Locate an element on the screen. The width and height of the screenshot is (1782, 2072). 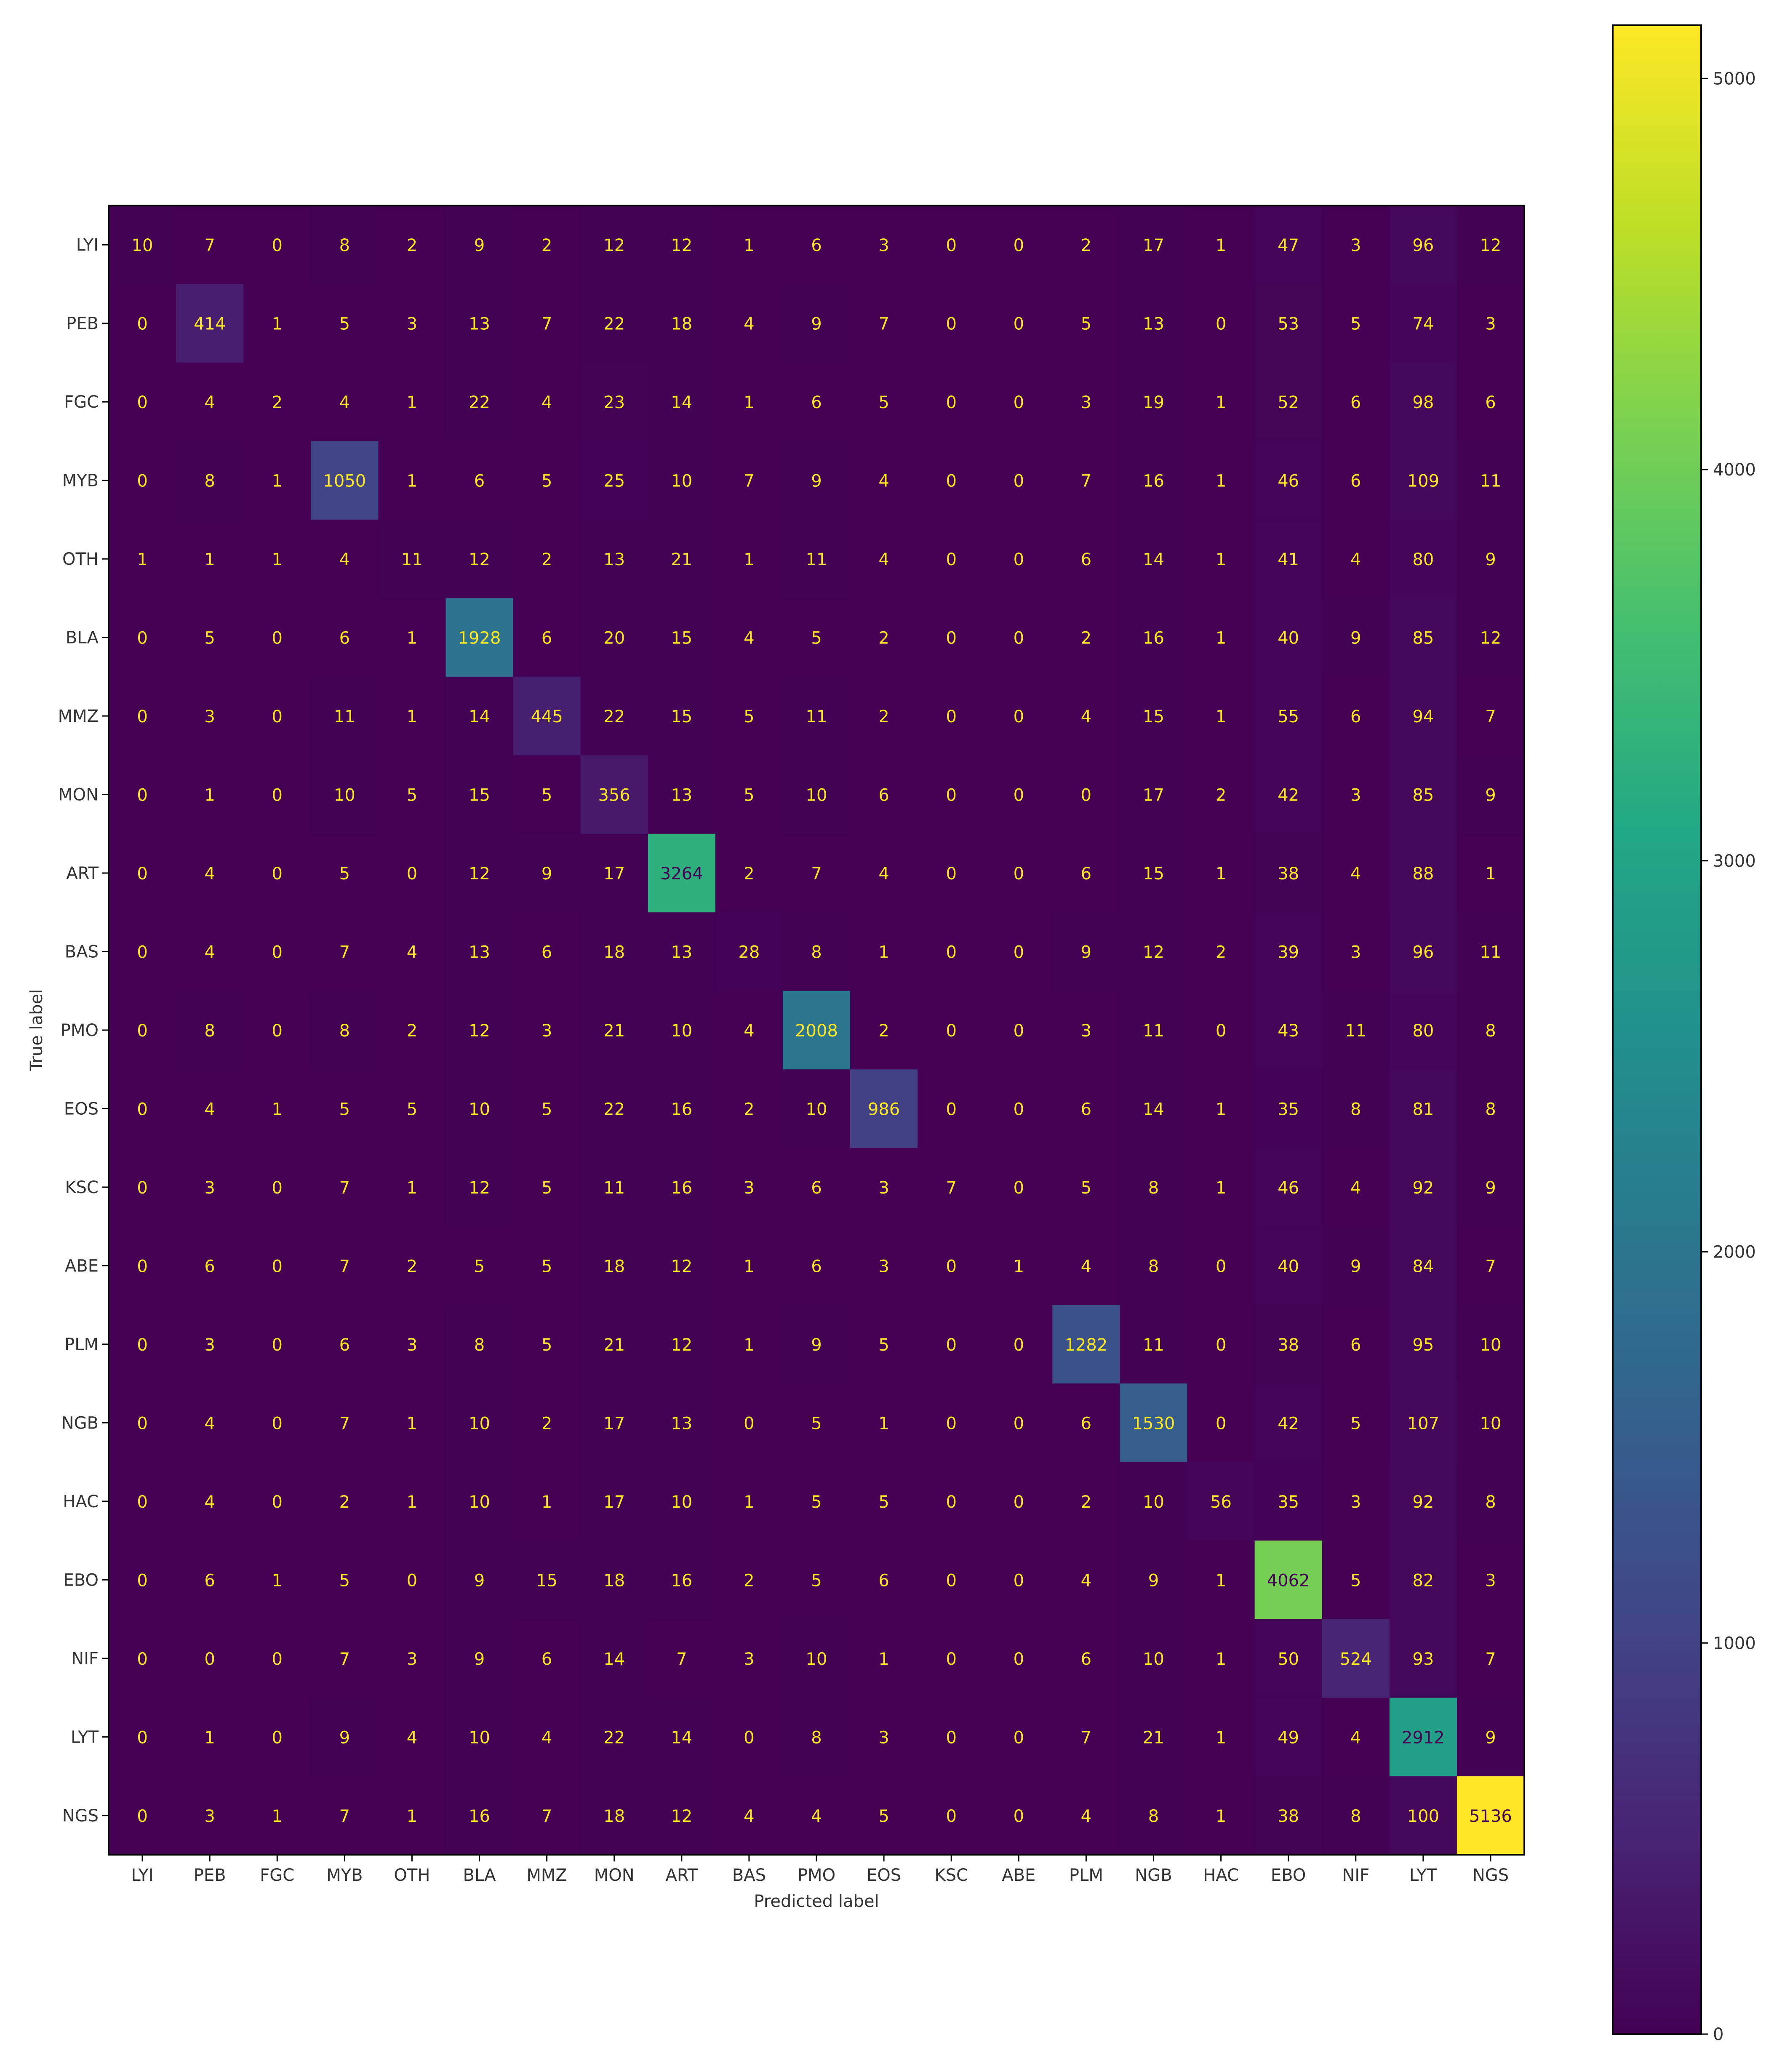
x-tick-label: LYT is located at coordinates (1423, 1875).